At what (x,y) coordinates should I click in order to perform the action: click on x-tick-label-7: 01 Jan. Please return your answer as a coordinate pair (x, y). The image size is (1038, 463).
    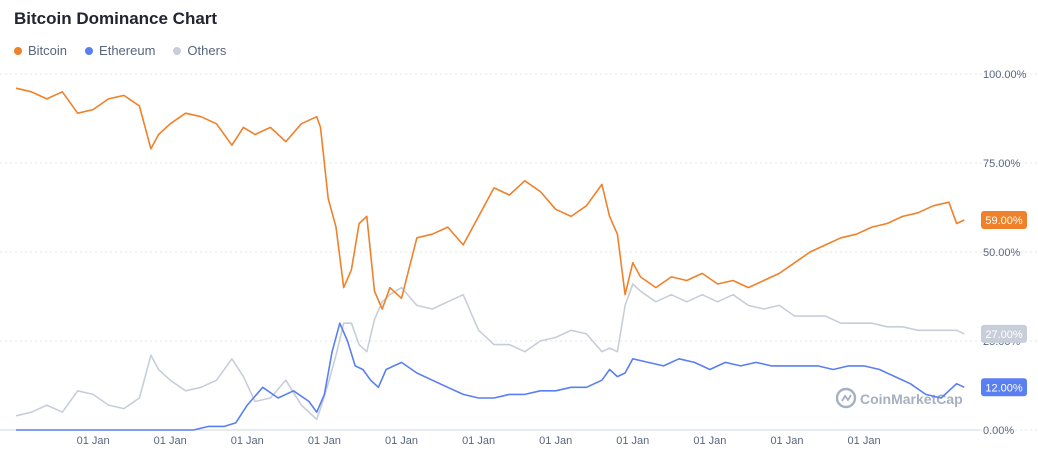
    Looking at the image, I should click on (632, 441).